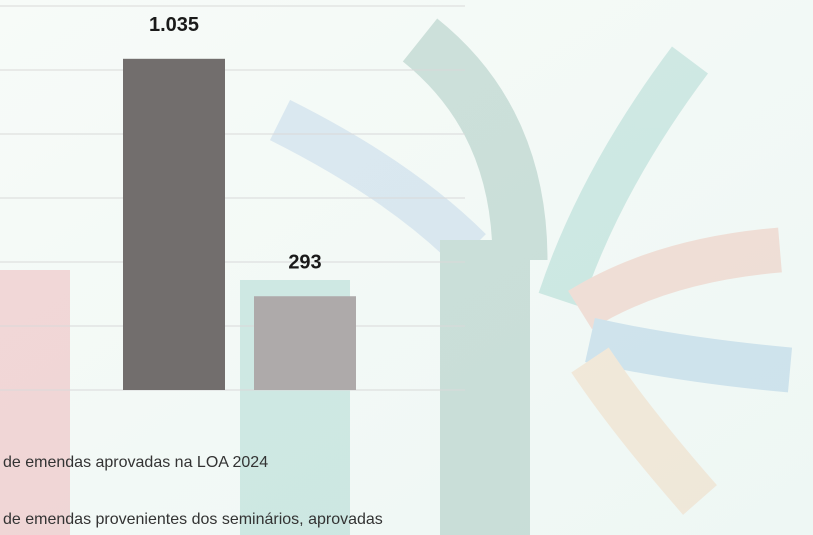 Image resolution: width=813 pixels, height=535 pixels. What do you see at coordinates (304, 263) in the screenshot?
I see `value-label: 293` at bounding box center [304, 263].